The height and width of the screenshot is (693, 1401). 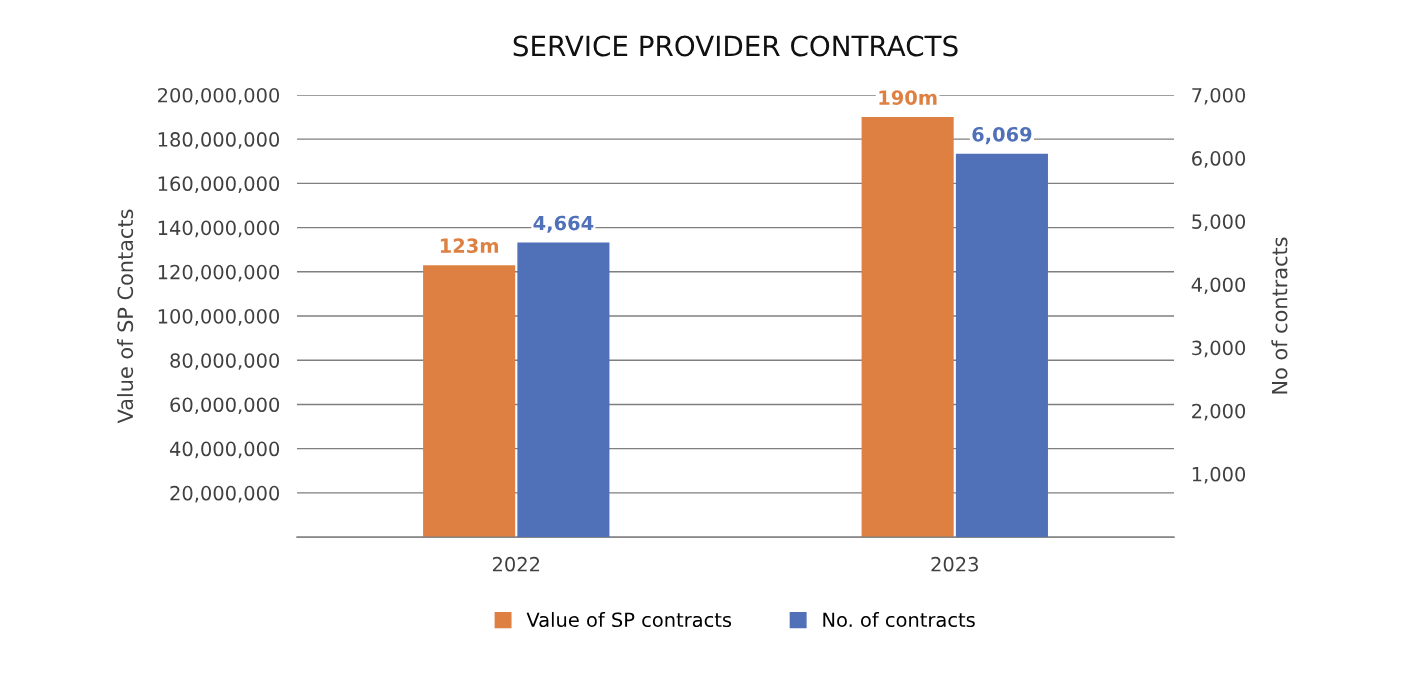 What do you see at coordinates (908, 97) in the screenshot?
I see `data-label: 190m` at bounding box center [908, 97].